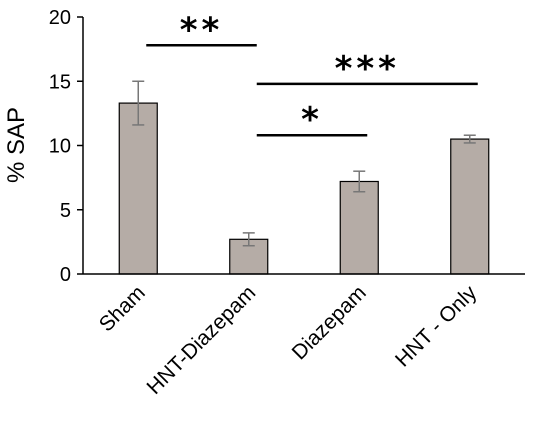 This screenshot has height=447, width=550. What do you see at coordinates (367, 69) in the screenshot?
I see `significance-label: ***` at bounding box center [367, 69].